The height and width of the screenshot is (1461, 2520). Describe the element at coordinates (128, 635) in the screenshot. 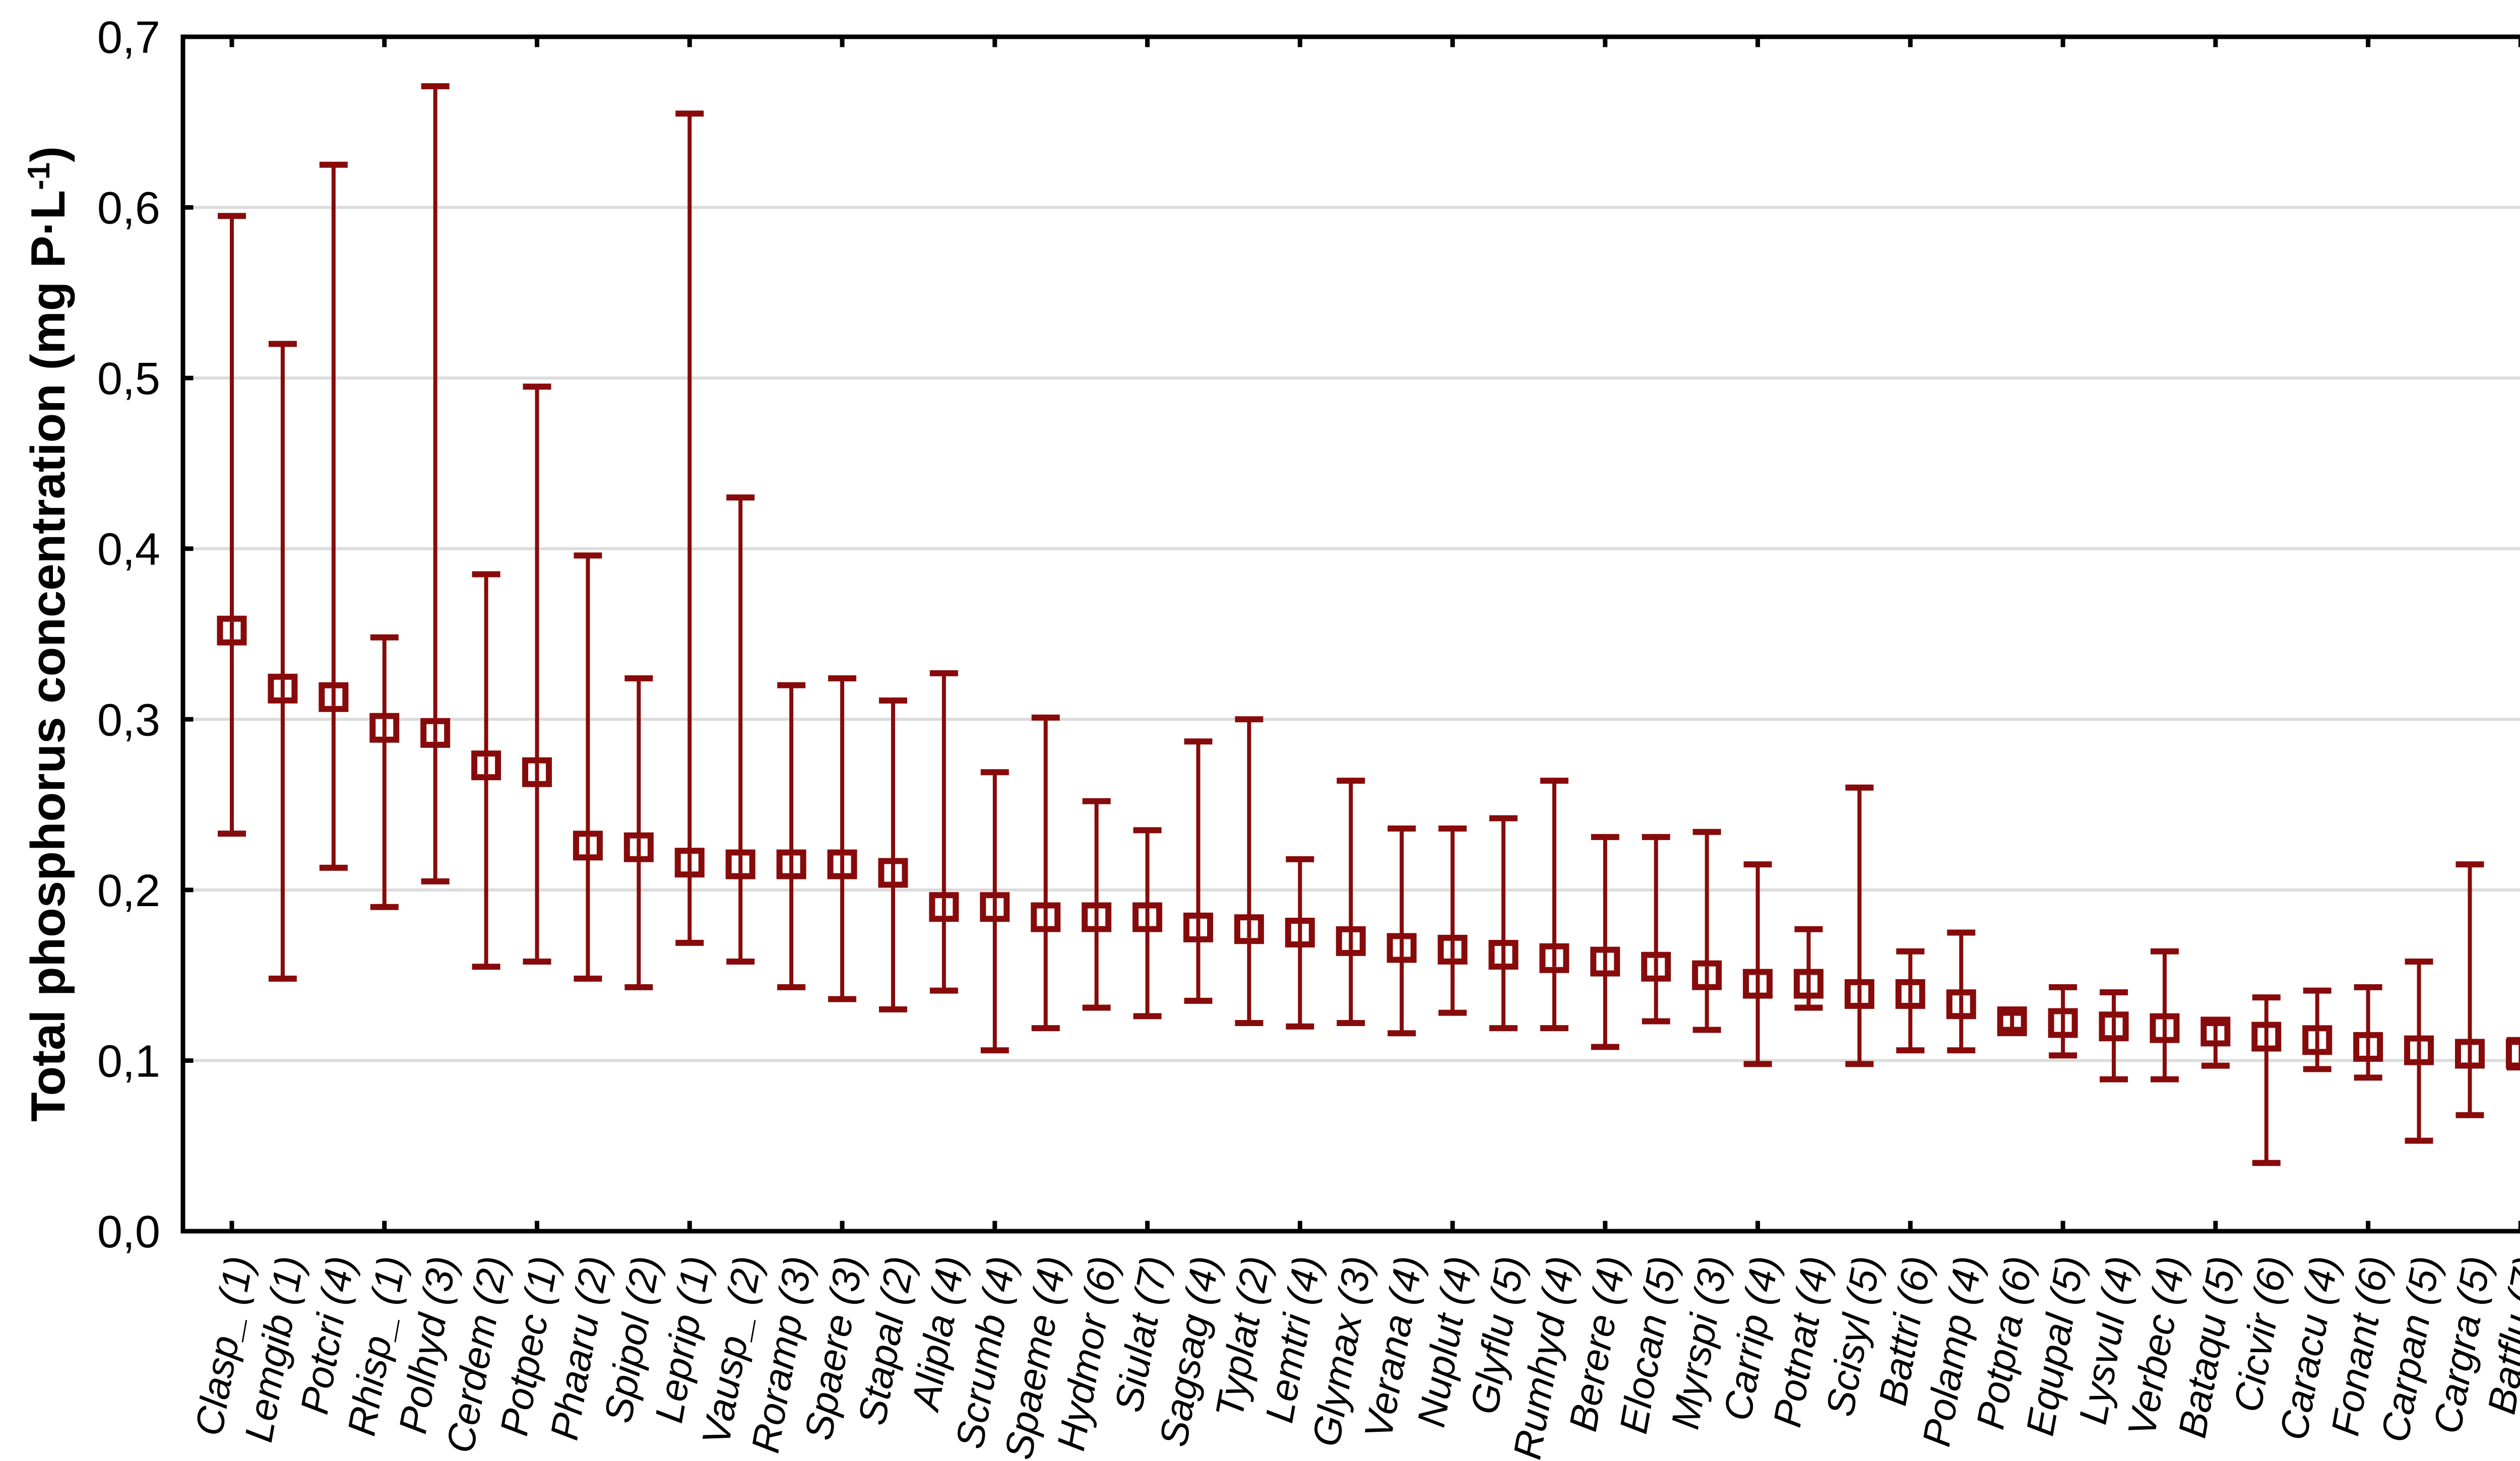

I see `y-axis-labels: 0,0 0,1 0,2 0,3 0,4 0,5 0,6 0,7` at that location.